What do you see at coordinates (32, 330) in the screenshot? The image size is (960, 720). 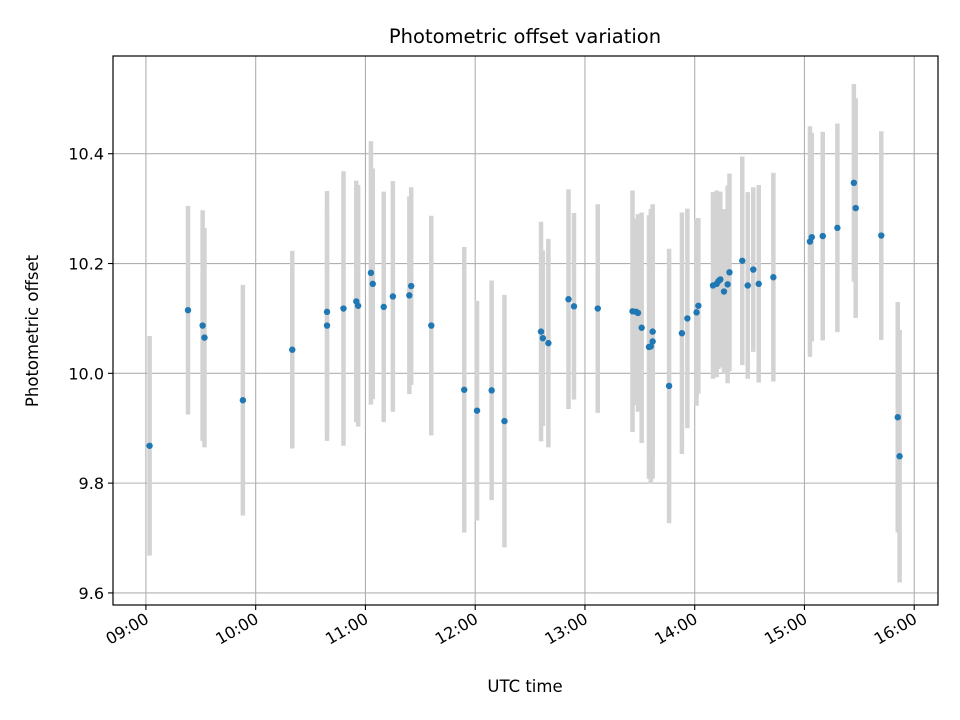 I see `y-axis-title: Photometric offset` at bounding box center [32, 330].